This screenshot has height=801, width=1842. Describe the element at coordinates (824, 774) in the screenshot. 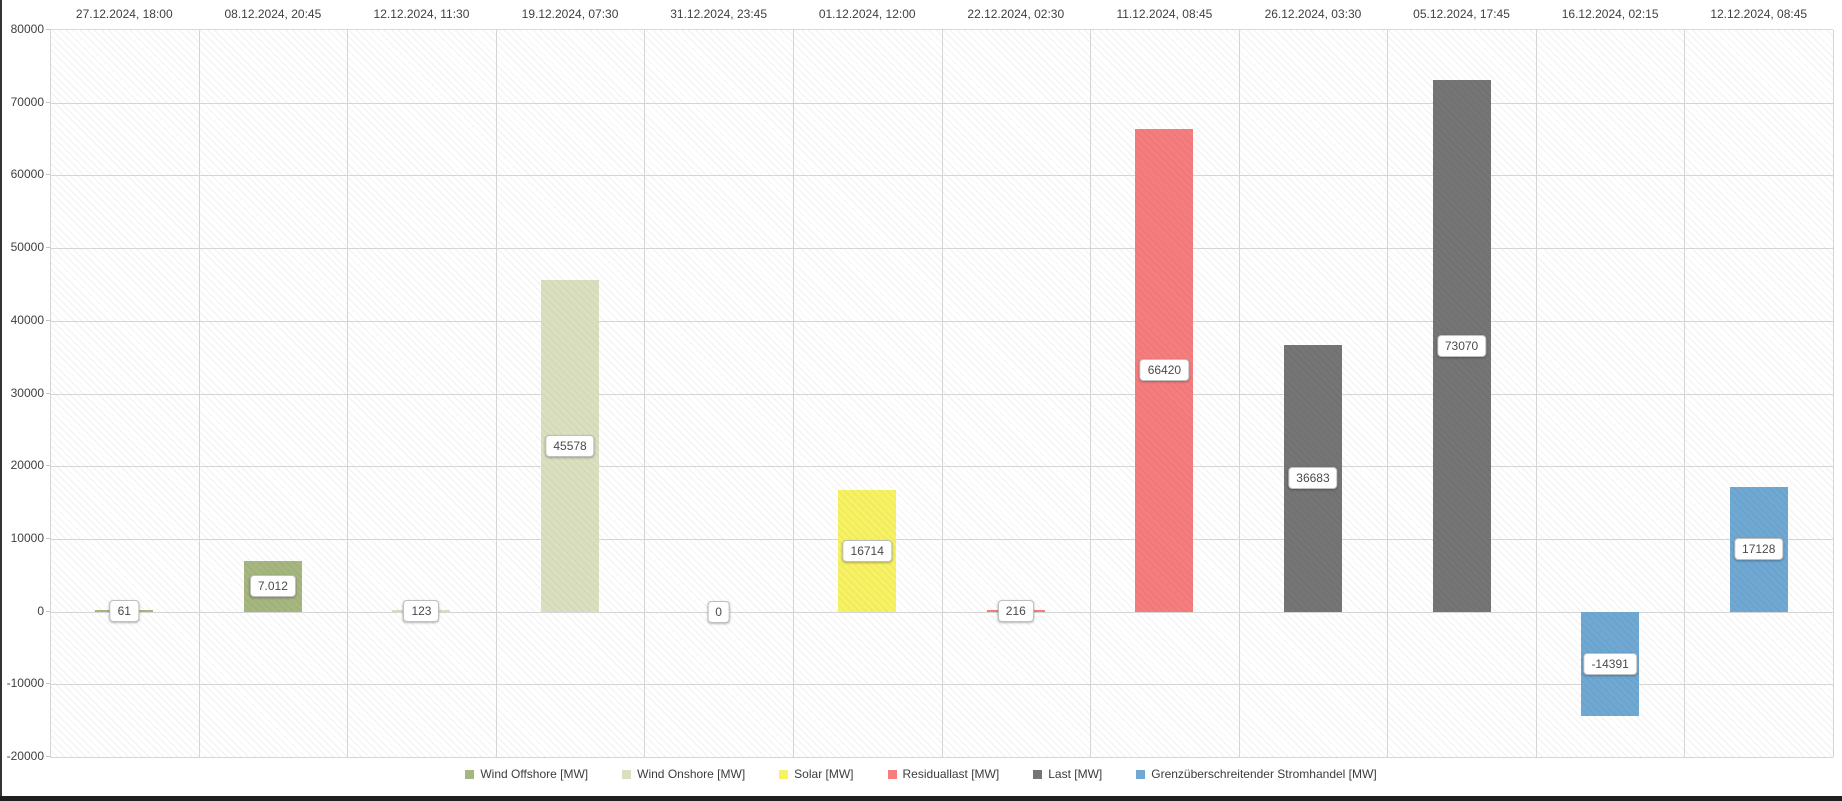

I see `legend-label: Solar [MW]` at that location.